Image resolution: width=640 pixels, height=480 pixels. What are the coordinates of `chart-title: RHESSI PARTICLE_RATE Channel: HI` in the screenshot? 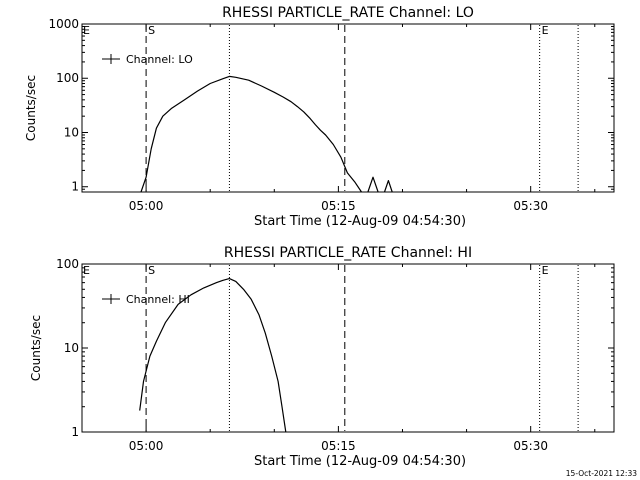 It's located at (348, 253).